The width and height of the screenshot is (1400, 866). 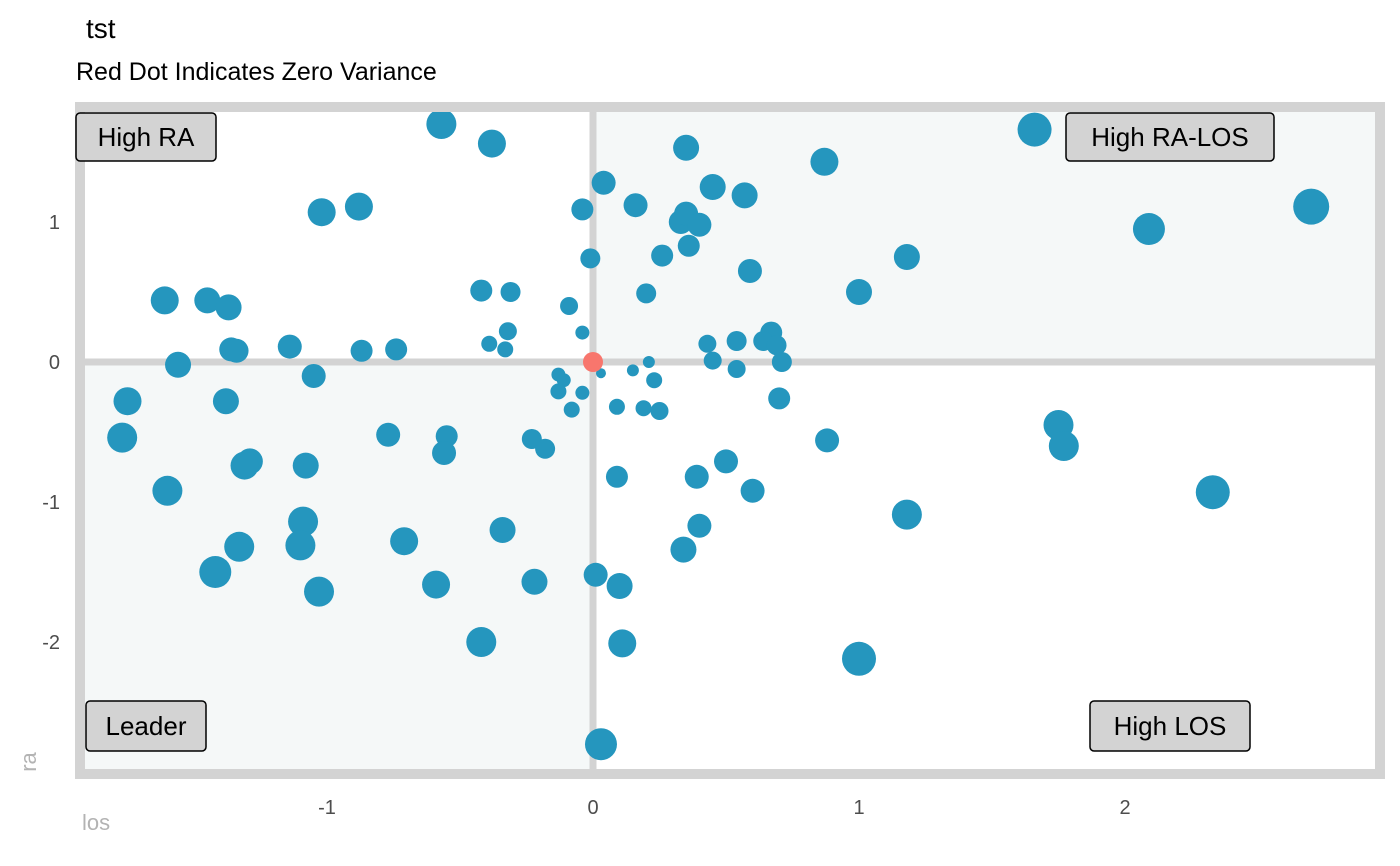 What do you see at coordinates (724, 808) in the screenshot?
I see `x-axis-ticks: -1 0 1 2` at bounding box center [724, 808].